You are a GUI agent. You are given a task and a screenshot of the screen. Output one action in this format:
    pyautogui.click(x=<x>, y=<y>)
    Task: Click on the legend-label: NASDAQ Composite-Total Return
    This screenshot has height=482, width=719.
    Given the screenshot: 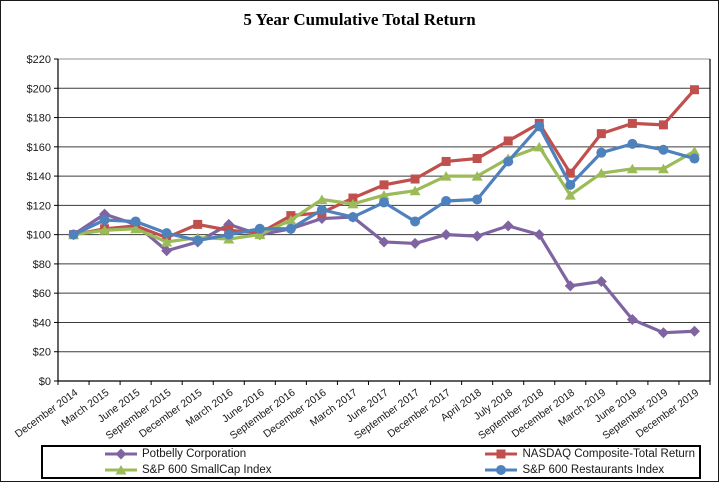 What is the action you would take?
    pyautogui.click(x=609, y=454)
    